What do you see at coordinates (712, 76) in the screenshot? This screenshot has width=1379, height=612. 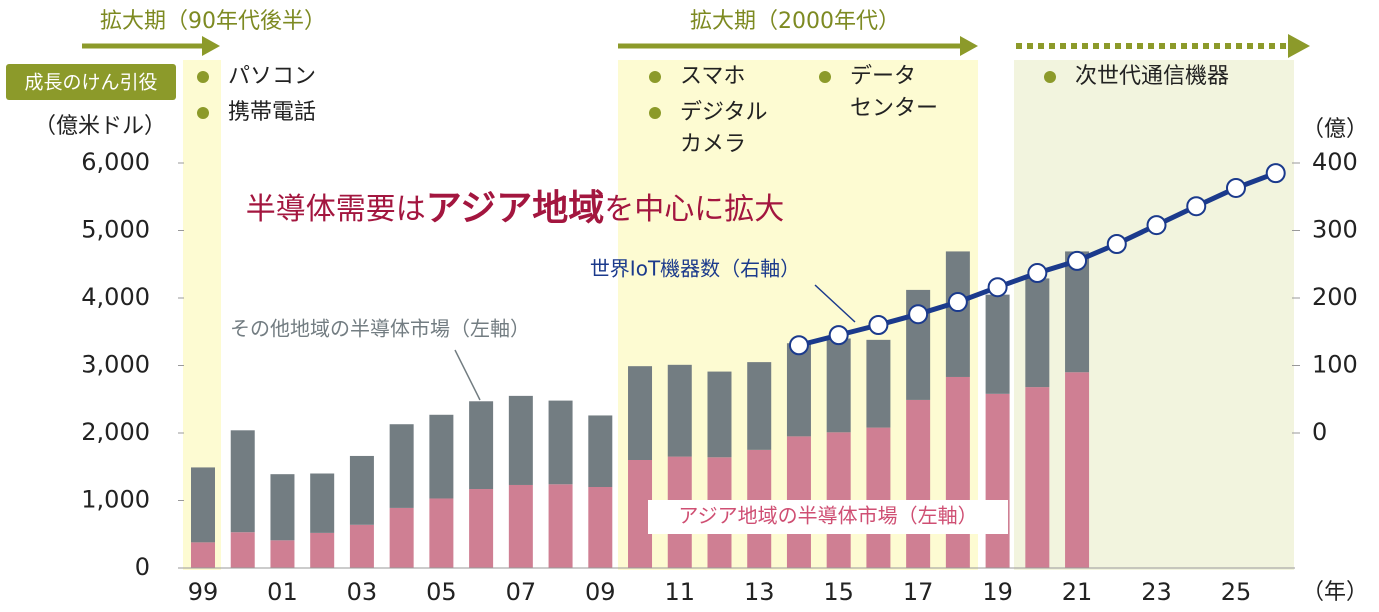 I see `period-item: スマホ` at bounding box center [712, 76].